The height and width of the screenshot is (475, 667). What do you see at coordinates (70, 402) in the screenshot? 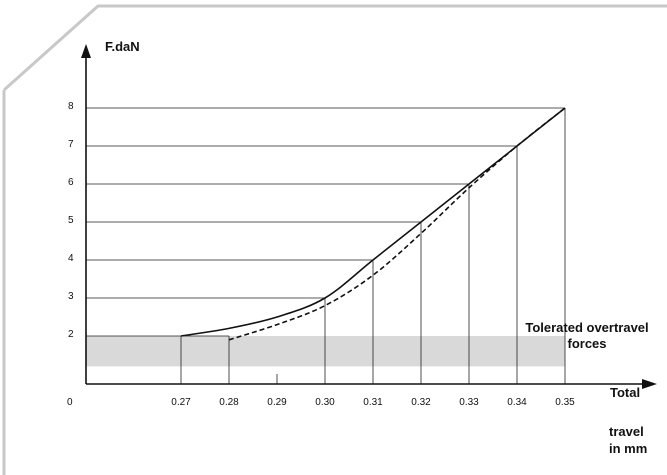
I see `origin-label: 0` at bounding box center [70, 402].